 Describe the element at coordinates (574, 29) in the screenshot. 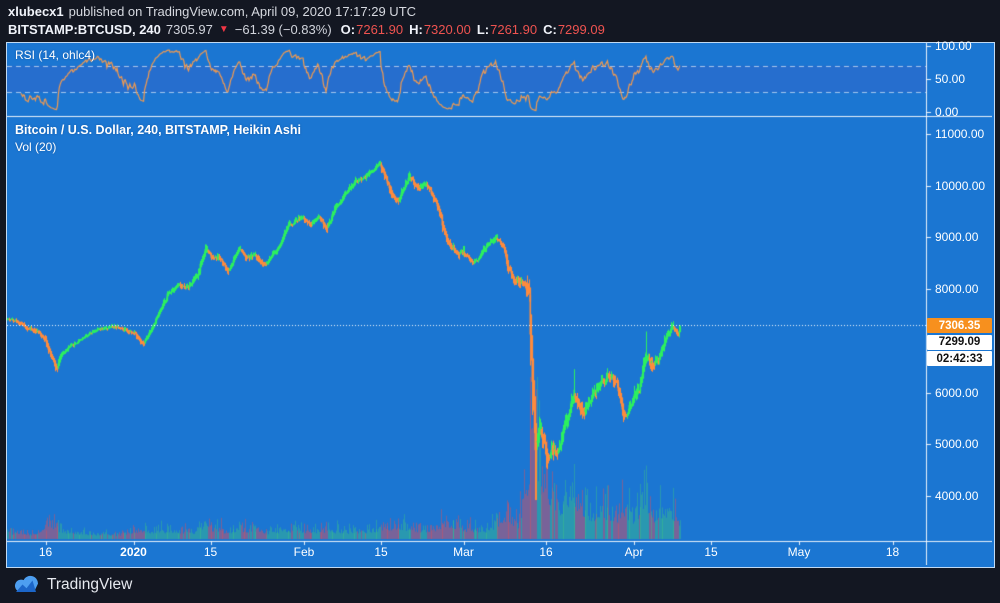

I see `ohlc-item: C: 7299.09` at that location.